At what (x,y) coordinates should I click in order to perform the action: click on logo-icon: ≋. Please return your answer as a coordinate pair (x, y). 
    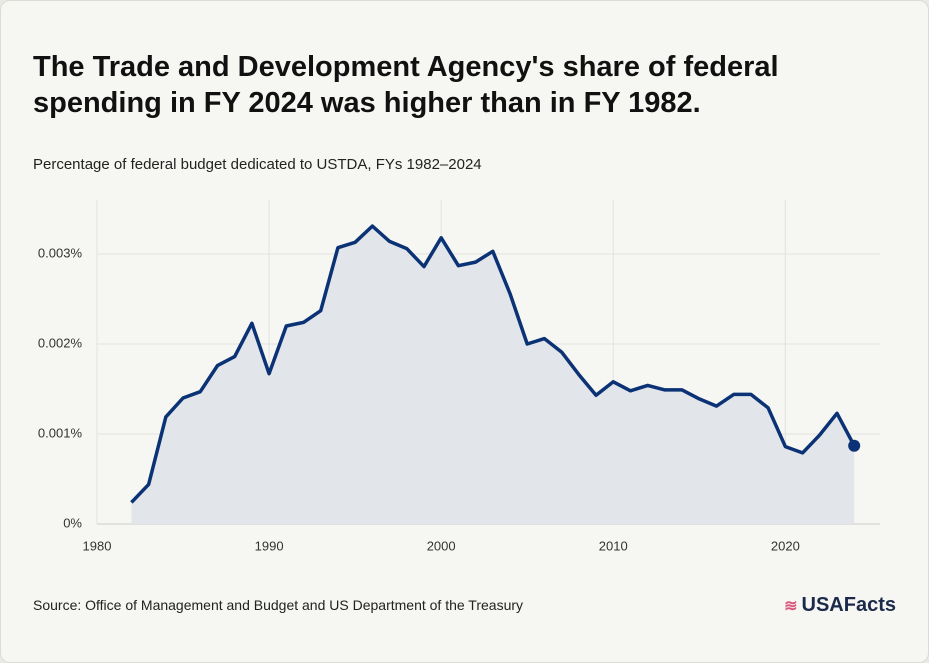
    Looking at the image, I should click on (791, 606).